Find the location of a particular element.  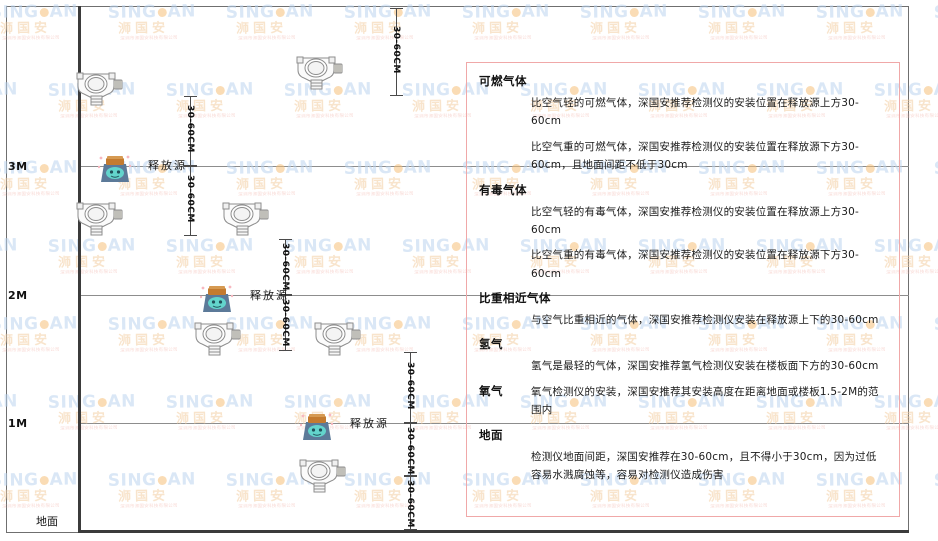

level-label: 2M is located at coordinates (18, 295).